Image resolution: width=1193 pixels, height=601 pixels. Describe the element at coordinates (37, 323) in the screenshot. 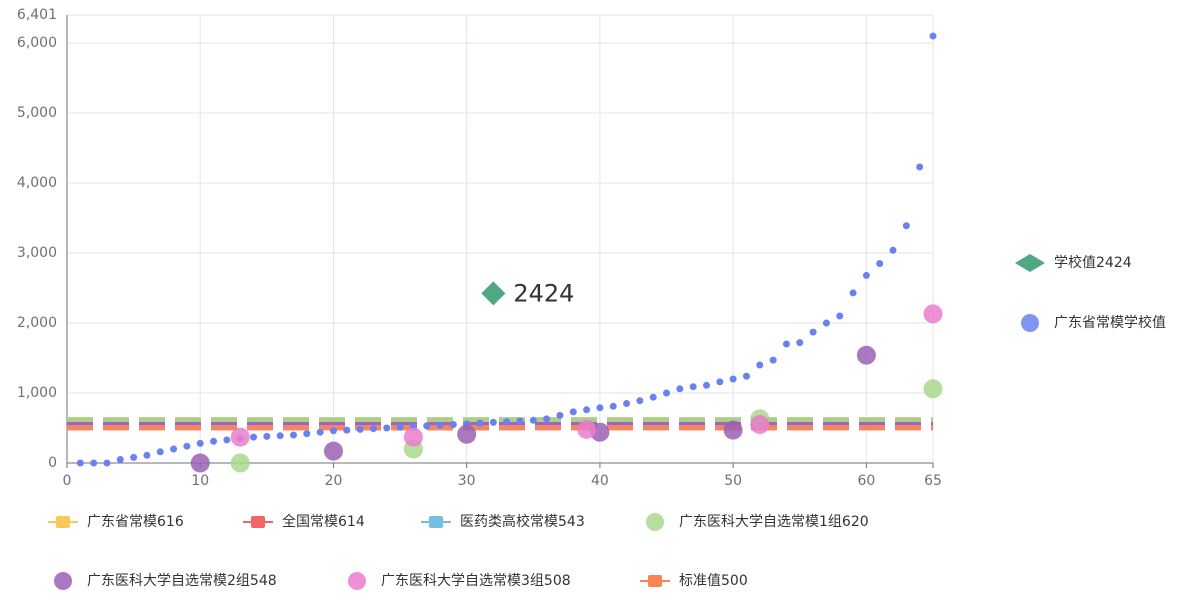

I see `y-tick-label: 2,000` at that location.